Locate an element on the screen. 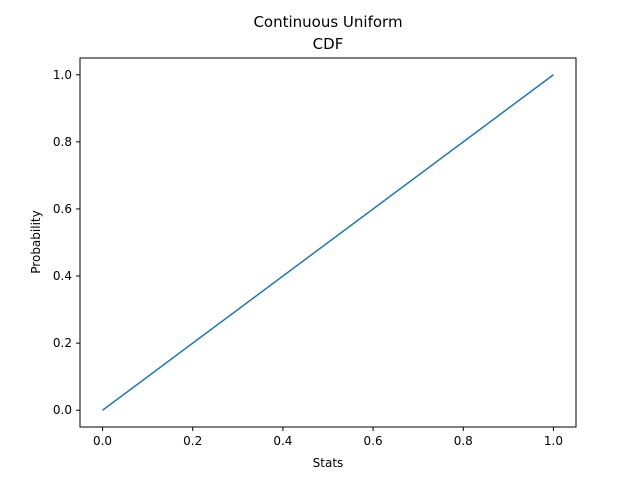 Image resolution: width=640 pixels, height=480 pixels. chart-subtitle: CDF is located at coordinates (328, 44).